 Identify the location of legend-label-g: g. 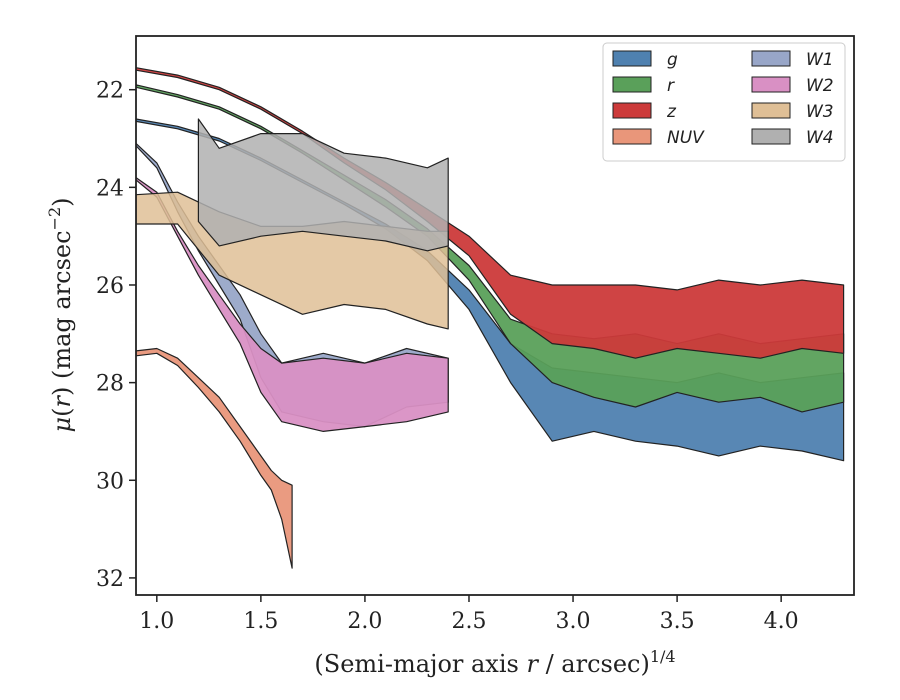
(672, 60).